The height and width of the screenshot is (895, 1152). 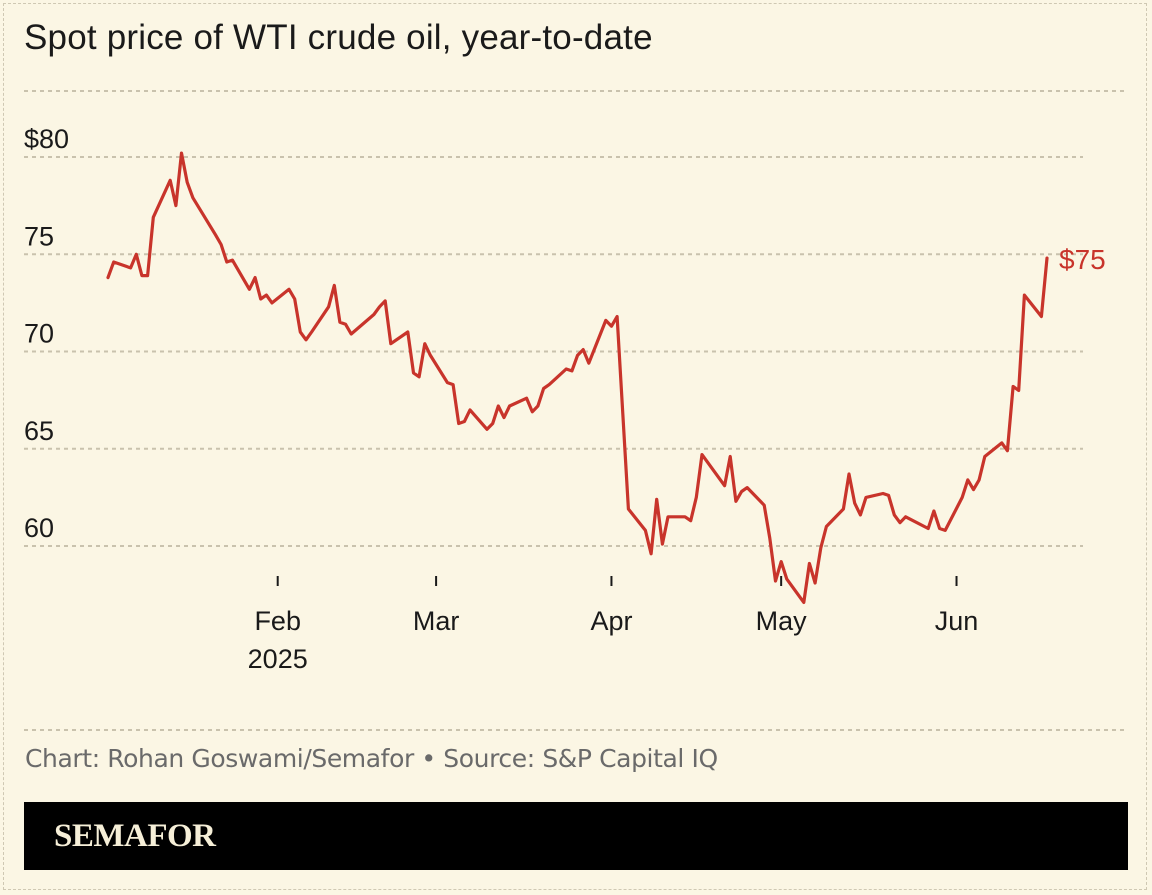 I want to click on brand-bar: SEMAFOR, so click(x=576, y=836).